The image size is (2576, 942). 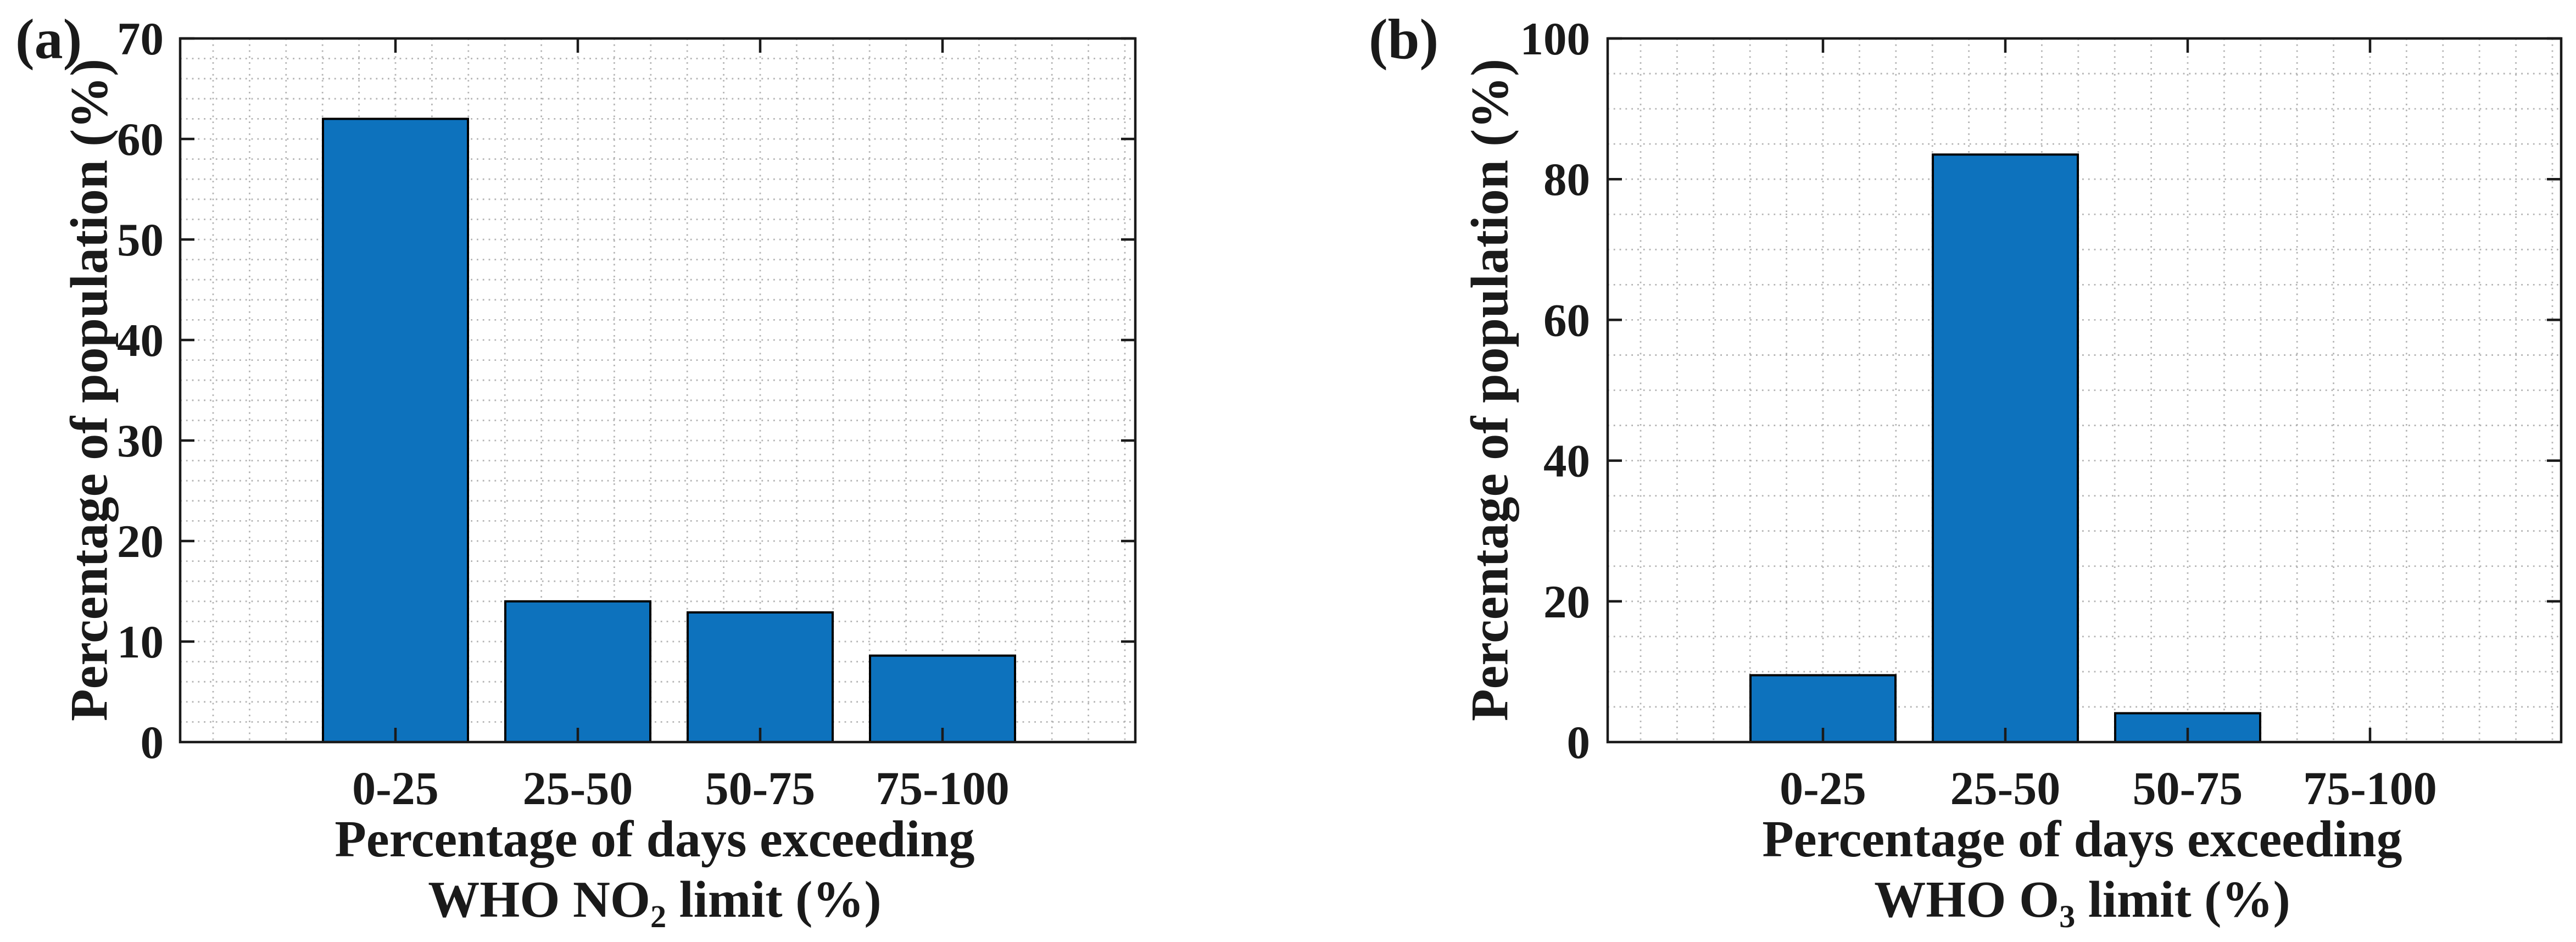 What do you see at coordinates (1967, 899) in the screenshot?
I see `x-axis-title-pre-b: WHO O` at bounding box center [1967, 899].